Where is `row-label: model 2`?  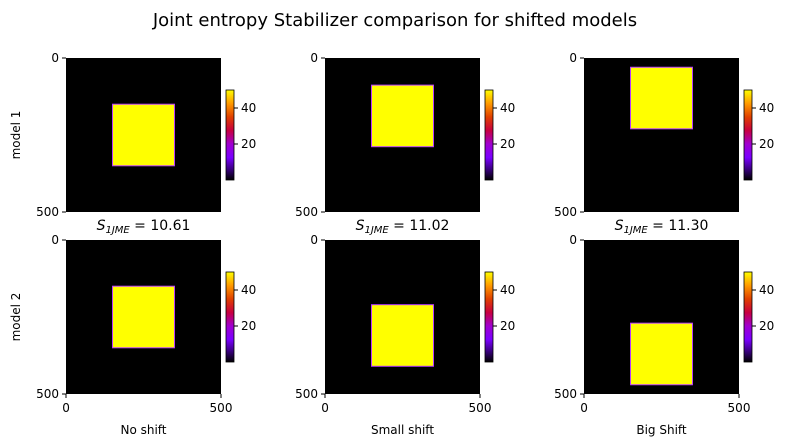 row-label: model 2 is located at coordinates (16, 317).